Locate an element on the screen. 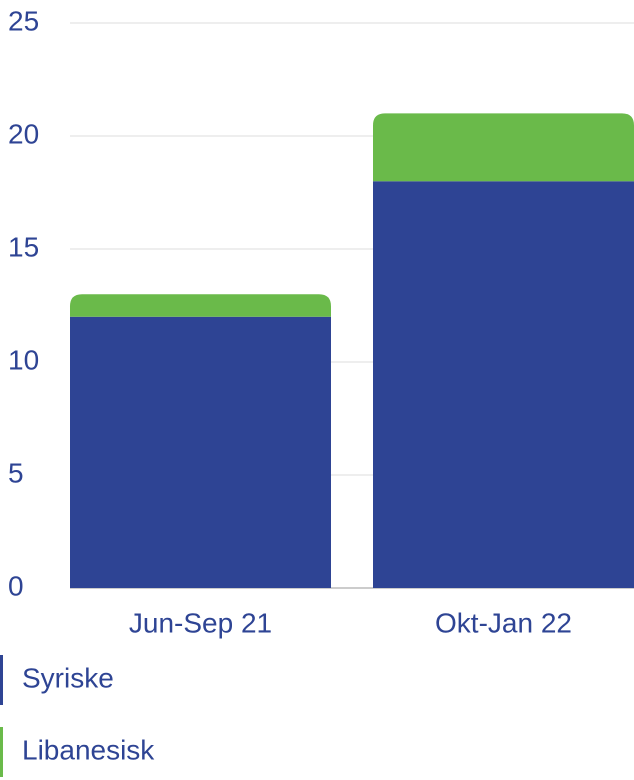 The height and width of the screenshot is (780, 634). y-tick-label: 0 is located at coordinates (16, 585).